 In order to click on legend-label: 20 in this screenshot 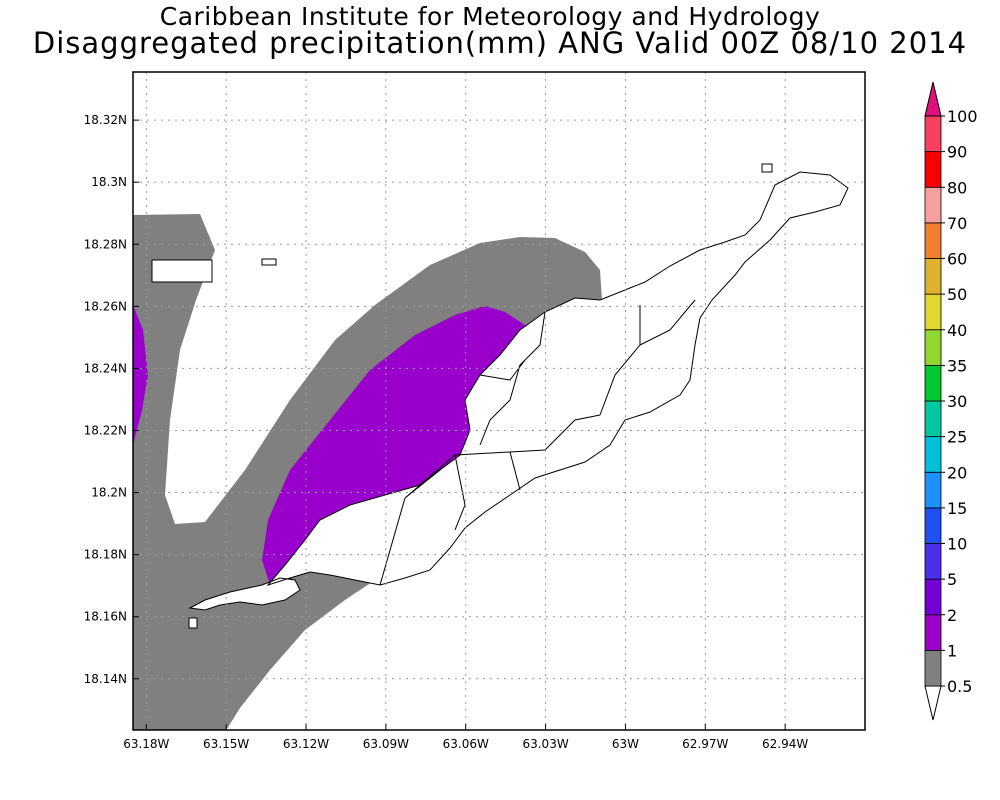, I will do `click(957, 472)`.